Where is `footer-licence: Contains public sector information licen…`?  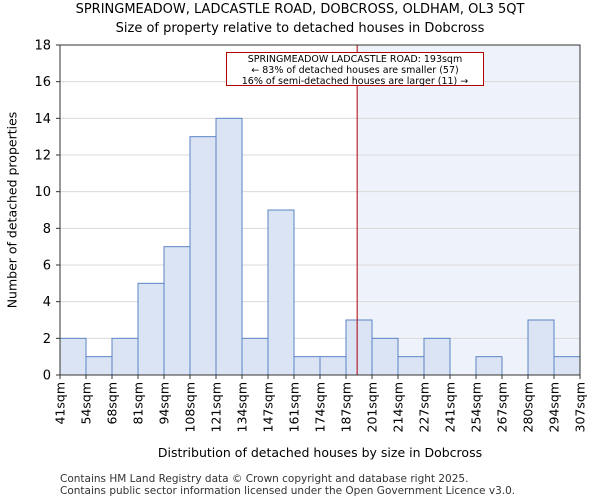
footer-licence: Contains public sector information licen… is located at coordinates (288, 491).